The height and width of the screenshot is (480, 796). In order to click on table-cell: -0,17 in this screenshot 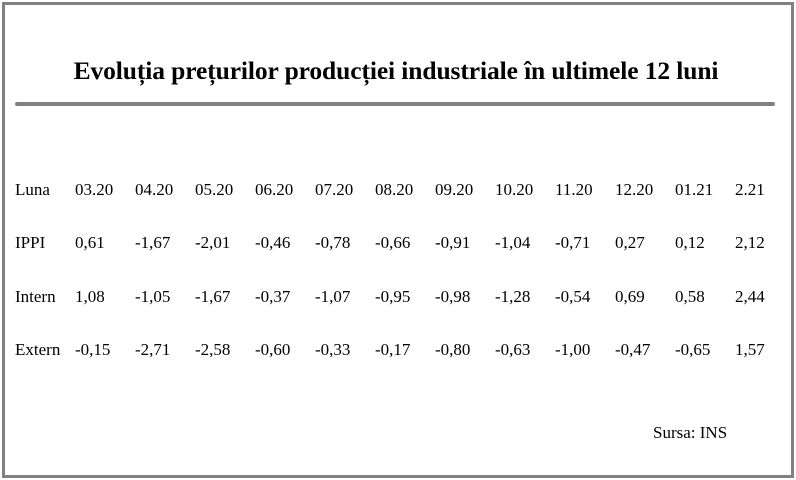, I will do `click(393, 349)`.